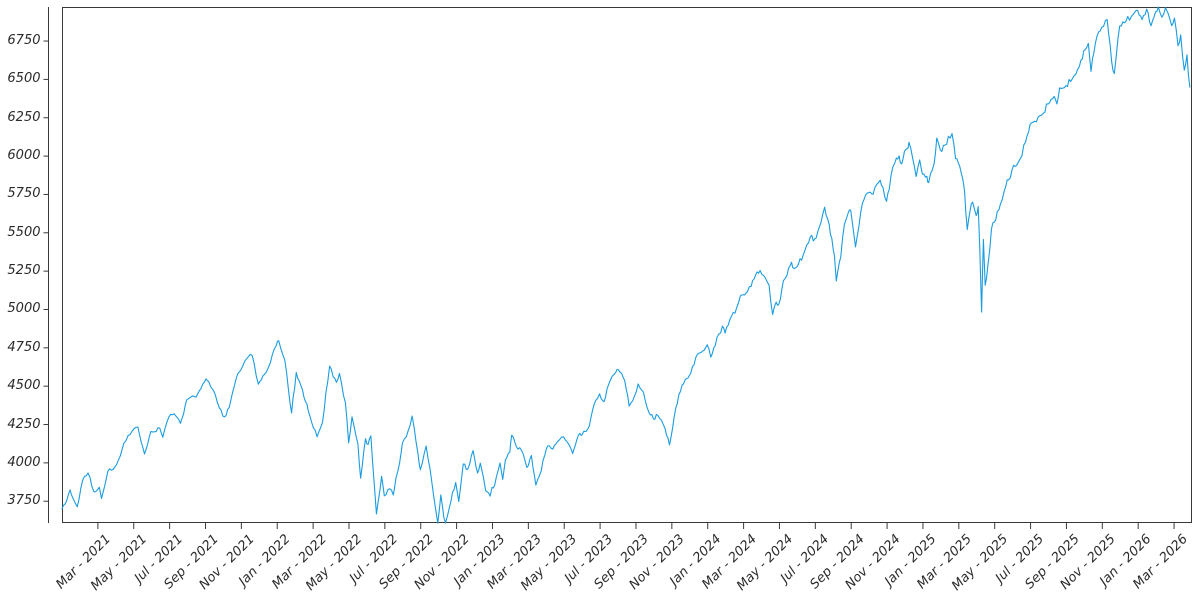 This screenshot has height=600, width=1200. What do you see at coordinates (24, 462) in the screenshot?
I see `y-tick-label: 4000` at bounding box center [24, 462].